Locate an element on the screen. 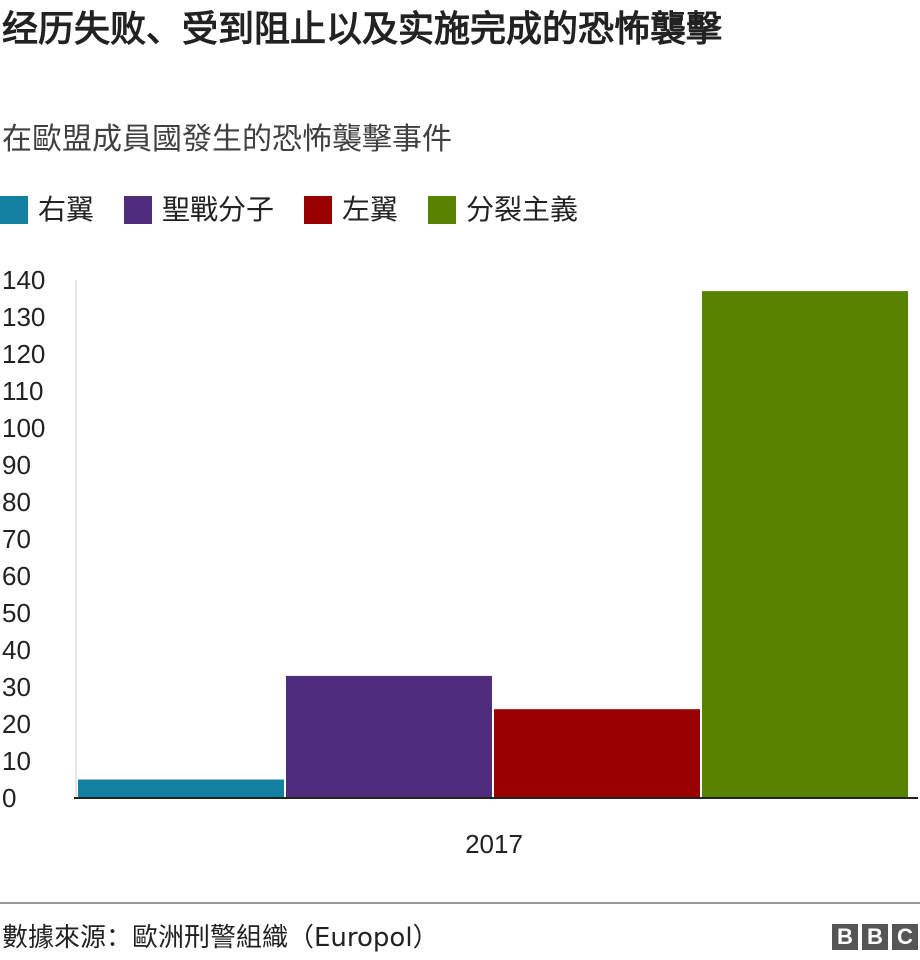 Image resolution: width=920 pixels, height=960 pixels. y-tick-label: 40 is located at coordinates (16, 650).